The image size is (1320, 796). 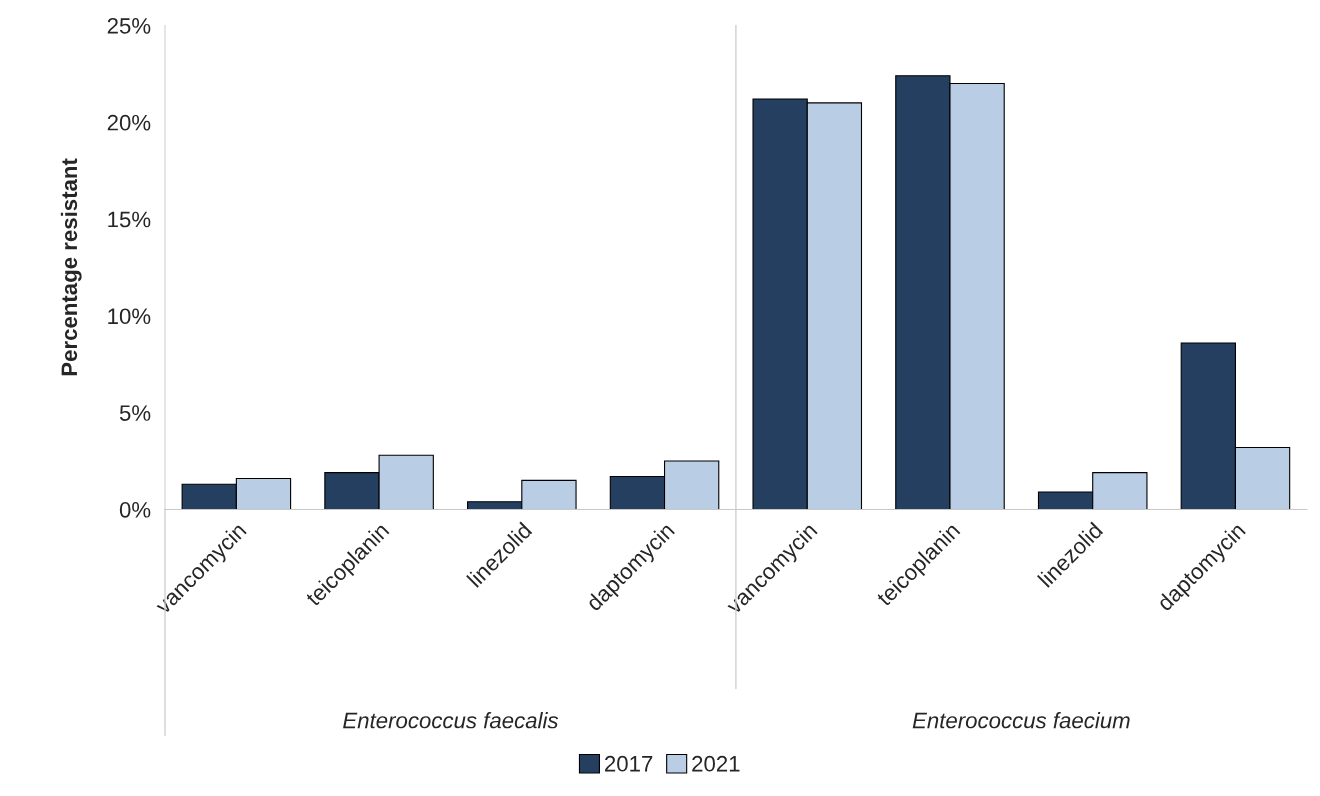 I want to click on text: Enterococcus faecalis, so click(x=451, y=720).